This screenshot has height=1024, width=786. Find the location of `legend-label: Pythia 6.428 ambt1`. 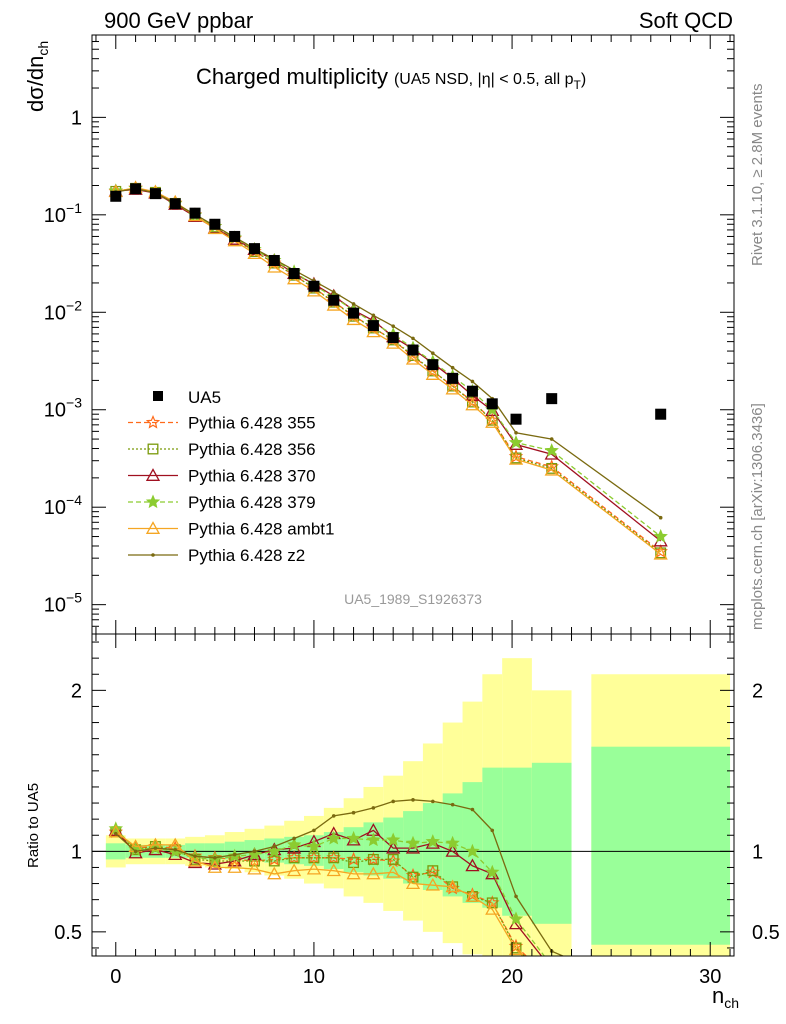

legend-label: Pythia 6.428 ambt1 is located at coordinates (261, 529).